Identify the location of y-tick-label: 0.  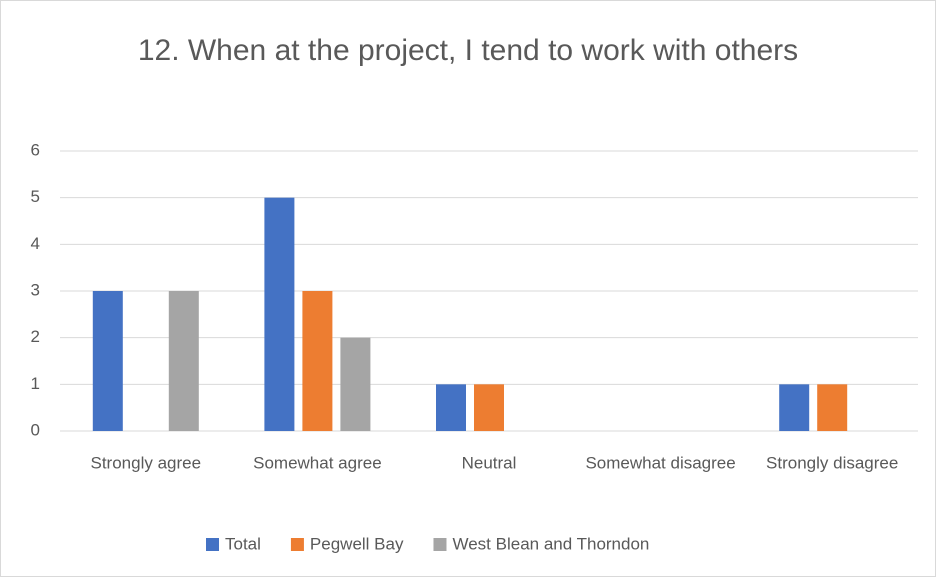
(35, 429).